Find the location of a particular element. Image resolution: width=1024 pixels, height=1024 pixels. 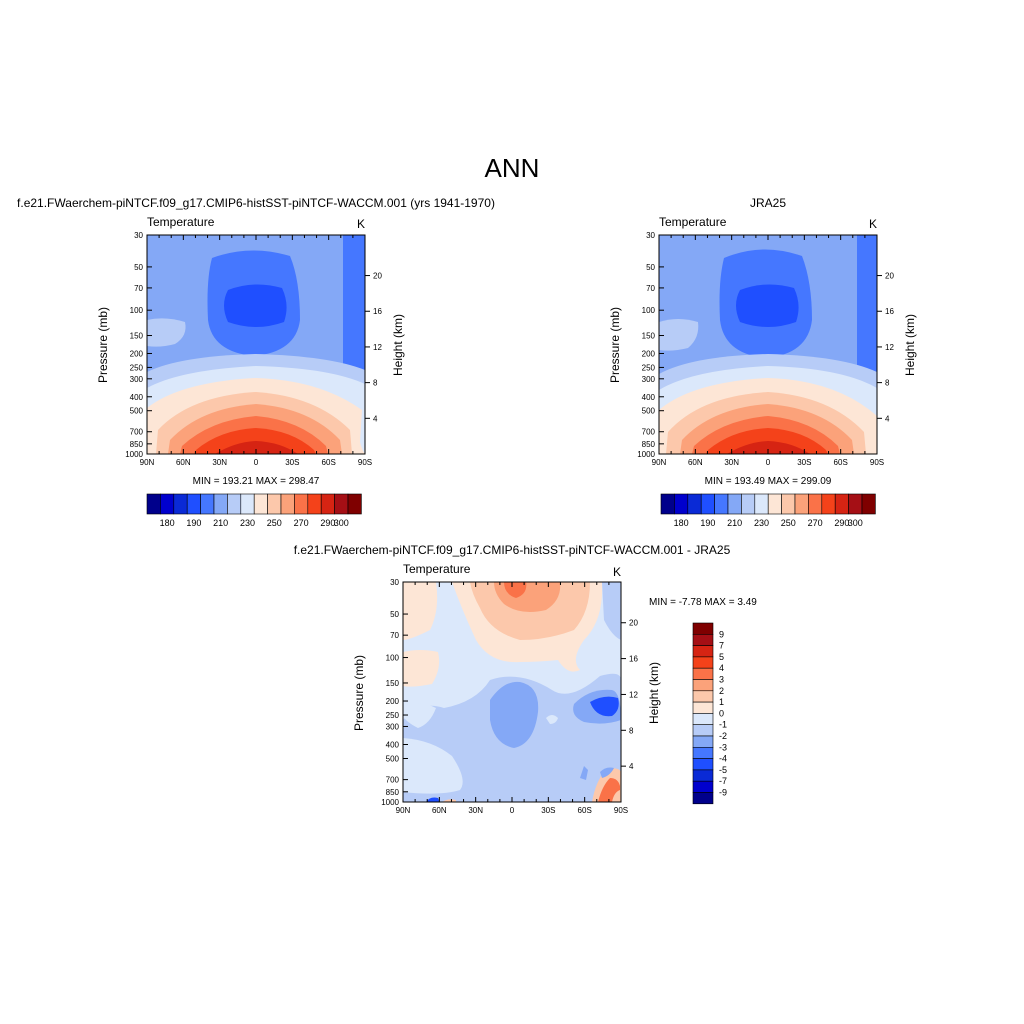

colorbar-label: 5 is located at coordinates (721, 657).